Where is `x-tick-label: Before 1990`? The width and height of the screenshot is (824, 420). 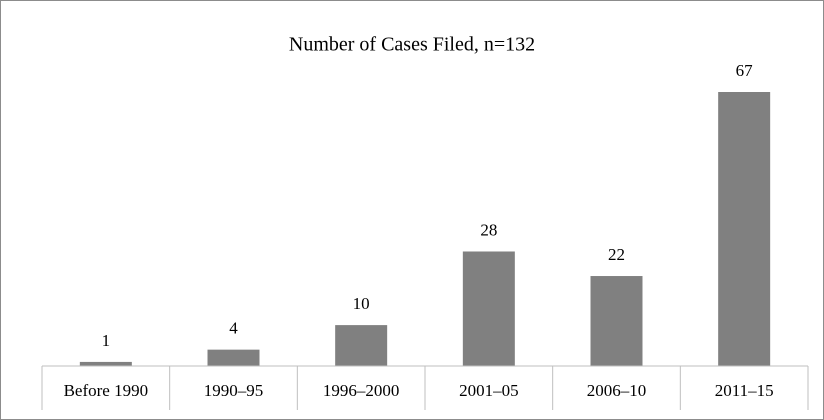 x-tick-label: Before 1990 is located at coordinates (106, 390).